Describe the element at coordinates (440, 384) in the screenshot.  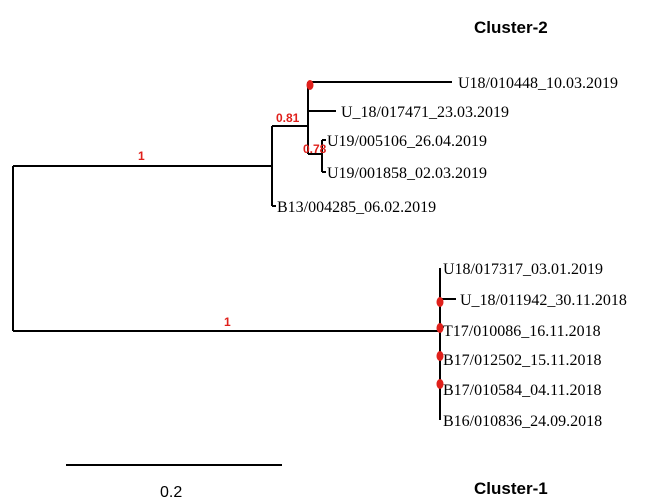
I see `node-dot-cluster1-d` at that location.